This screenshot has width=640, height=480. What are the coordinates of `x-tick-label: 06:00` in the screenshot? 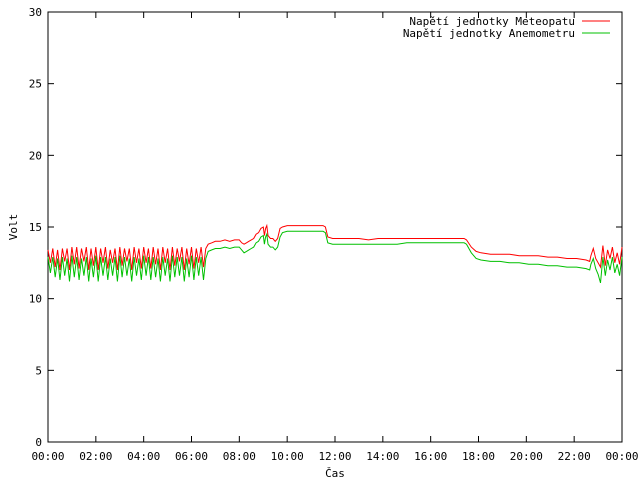 It's located at (191, 456).